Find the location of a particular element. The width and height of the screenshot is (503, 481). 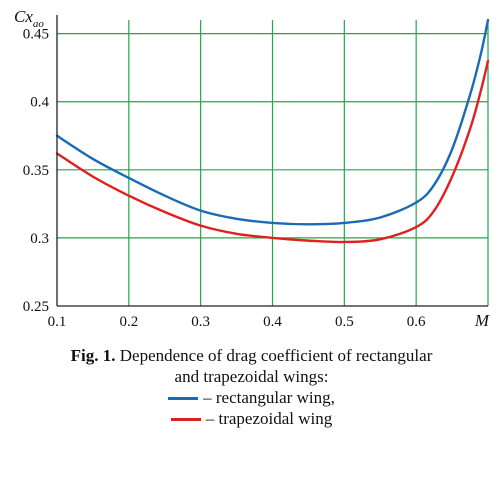

x-tick-label: 0.2 is located at coordinates (128, 322).